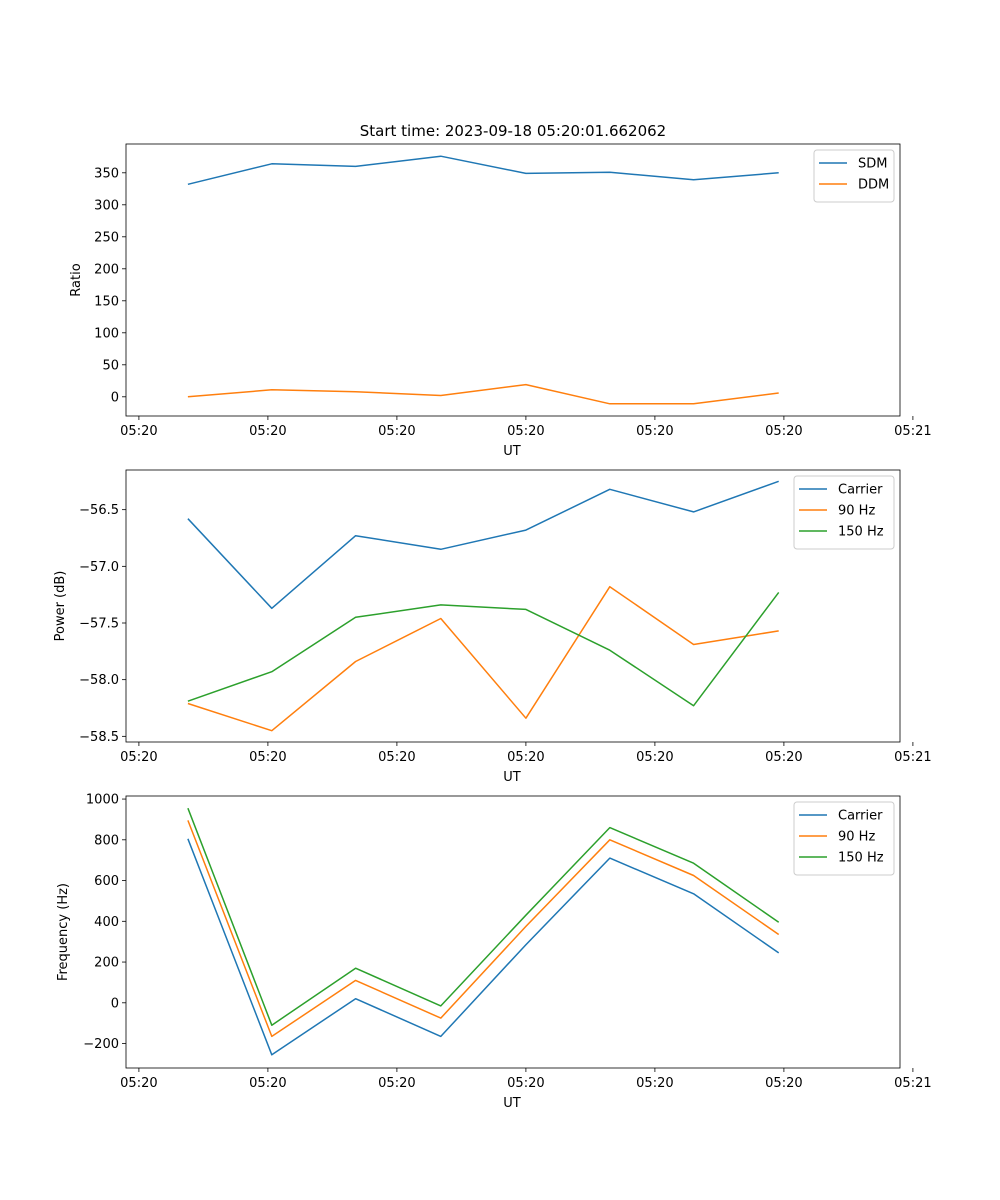 The height and width of the screenshot is (1200, 1000). What do you see at coordinates (60, 606) in the screenshot?
I see `power-y-axis-label: Power (dB)` at bounding box center [60, 606].